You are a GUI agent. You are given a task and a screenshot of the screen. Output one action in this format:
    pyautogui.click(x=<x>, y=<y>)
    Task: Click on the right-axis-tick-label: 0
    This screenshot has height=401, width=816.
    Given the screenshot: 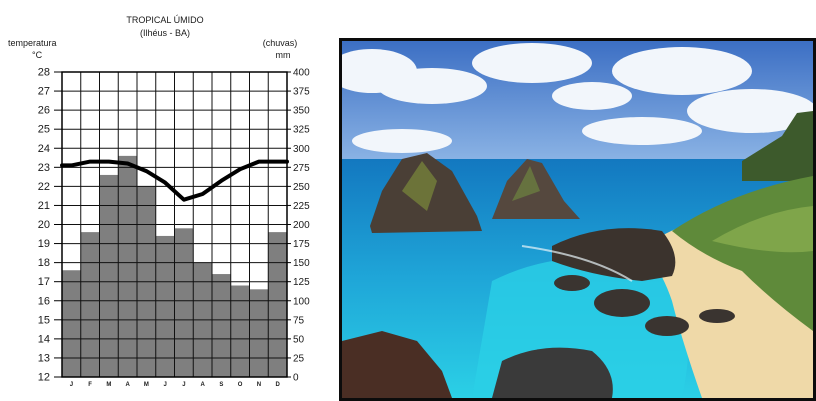 What is the action you would take?
    pyautogui.click(x=296, y=378)
    